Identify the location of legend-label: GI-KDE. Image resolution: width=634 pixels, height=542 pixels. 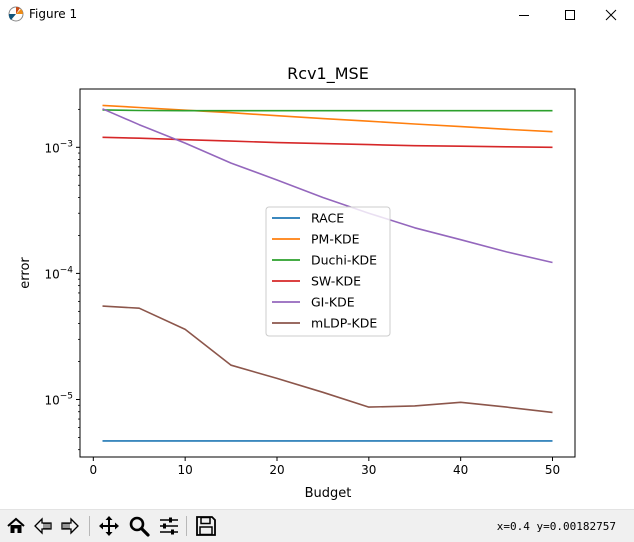
(333, 302).